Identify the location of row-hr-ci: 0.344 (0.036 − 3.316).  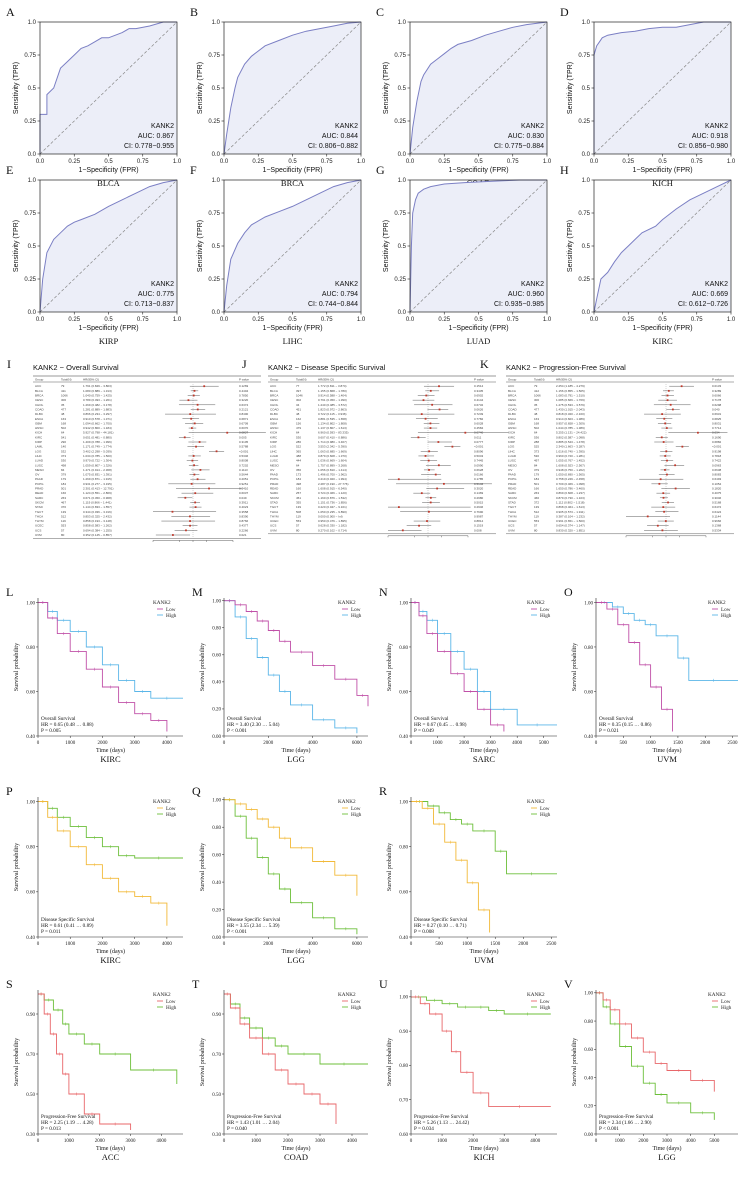
(97, 512).